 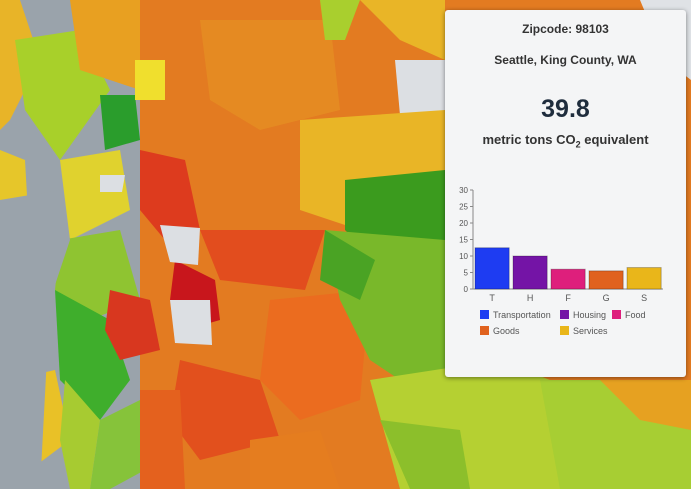 I want to click on legend-item-goods: Goods, so click(x=500, y=331).